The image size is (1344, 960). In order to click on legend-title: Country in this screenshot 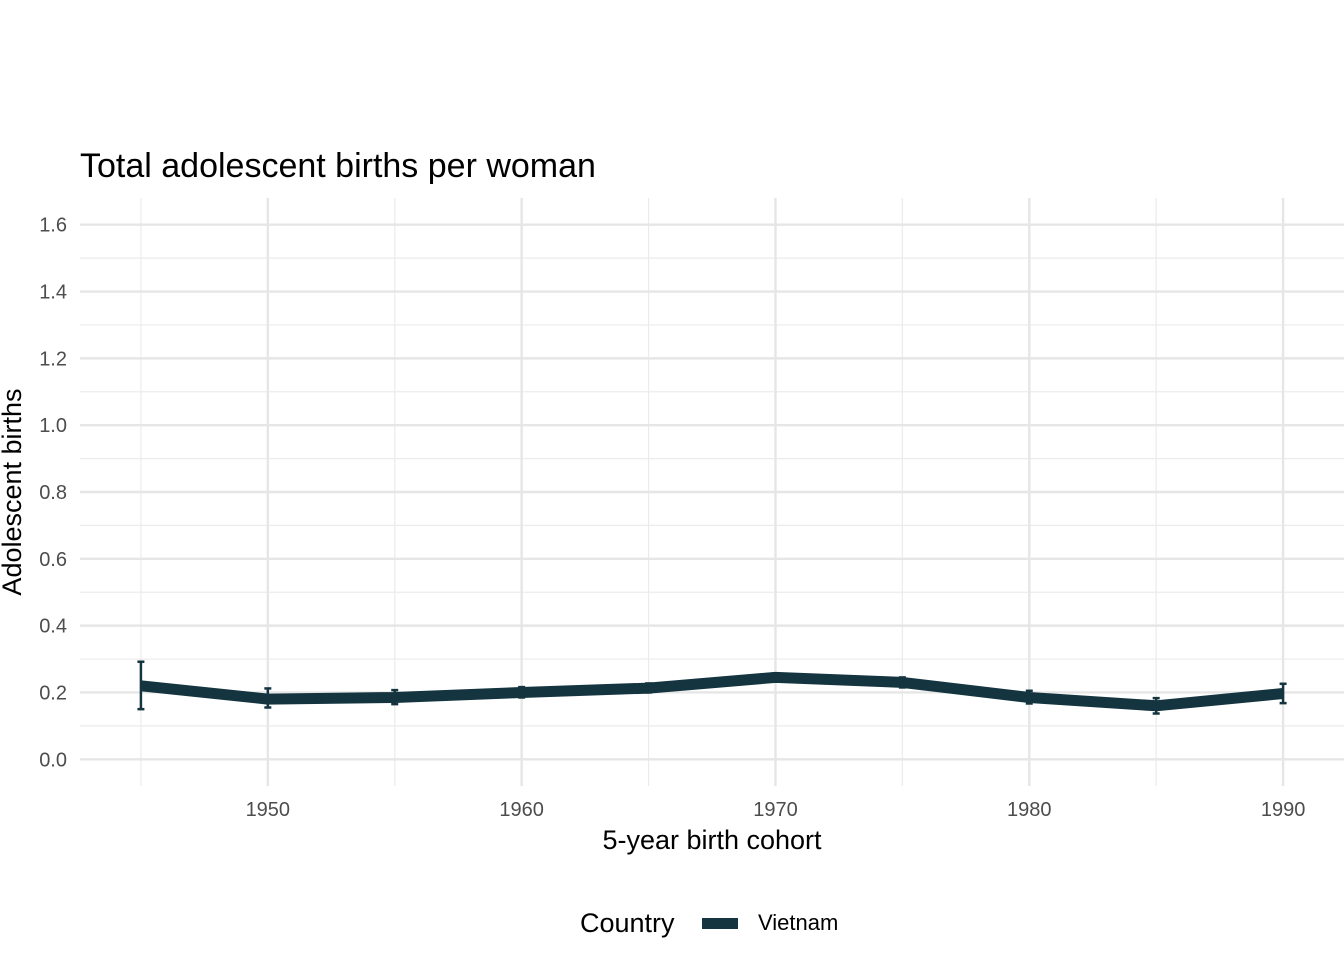, I will do `click(627, 923)`.